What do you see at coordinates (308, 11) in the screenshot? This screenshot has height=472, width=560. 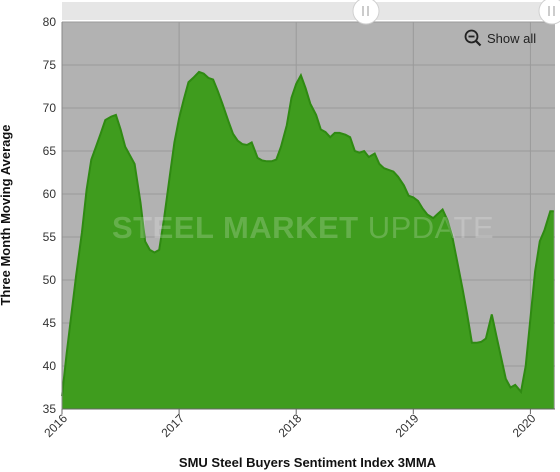 I see `navigator-track` at bounding box center [308, 11].